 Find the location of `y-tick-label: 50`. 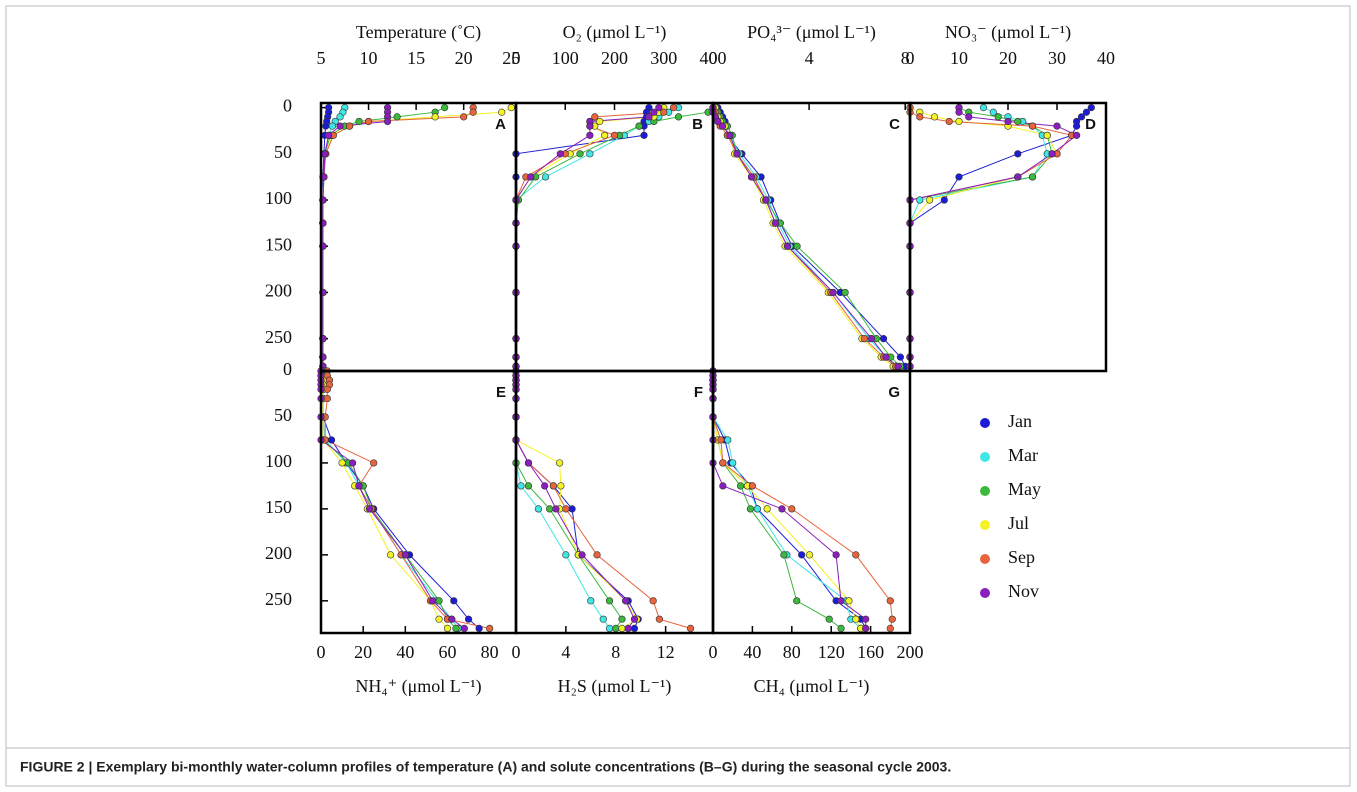

y-tick-label: 50 is located at coordinates (283, 415).